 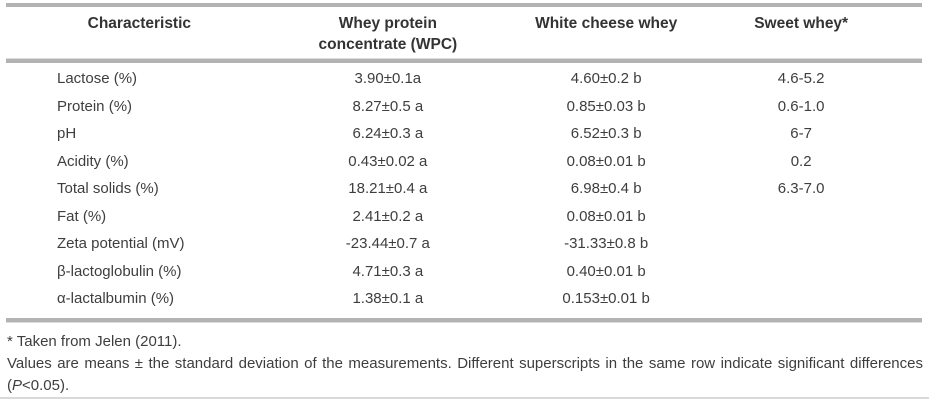 I want to click on column-header-sweet-whey: Sweet whey*, so click(x=822, y=34).